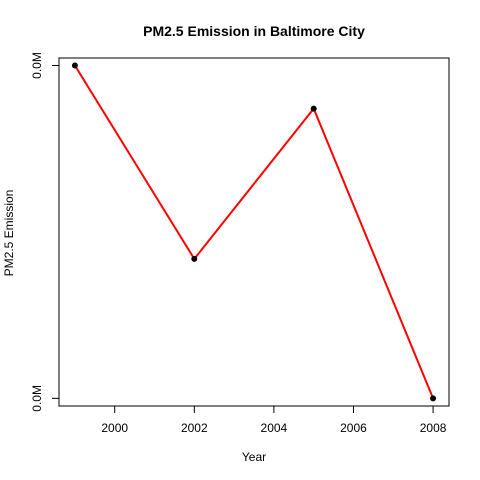 The height and width of the screenshot is (480, 480). I want to click on x-axis: 2000 2002 2004 2006 2008, so click(274, 420).